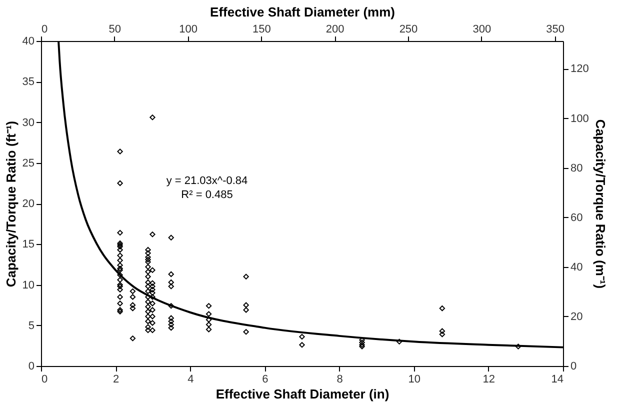 This screenshot has width=622, height=417. Describe the element at coordinates (45, 30) in the screenshot. I see `x2-tick-label: 0` at that location.